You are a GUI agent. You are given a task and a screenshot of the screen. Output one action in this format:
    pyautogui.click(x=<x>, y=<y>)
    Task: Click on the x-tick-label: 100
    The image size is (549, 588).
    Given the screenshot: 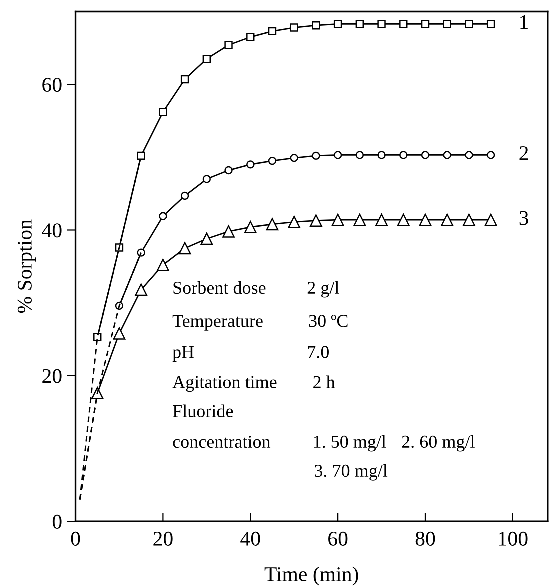 What is the action you would take?
    pyautogui.click(x=513, y=539)
    